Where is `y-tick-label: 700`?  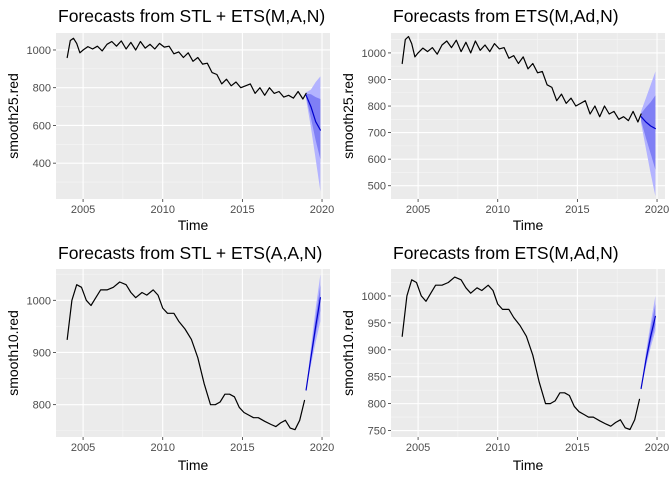 y-tick-label: 700 is located at coordinates (377, 134).